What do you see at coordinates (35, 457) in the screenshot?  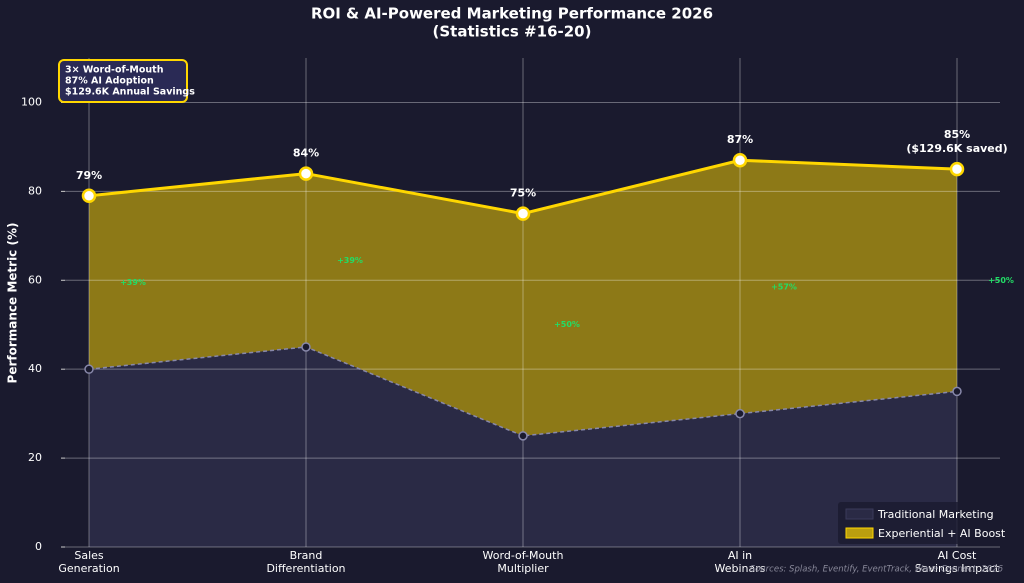 I see `y-tick-label: 20` at bounding box center [35, 457].